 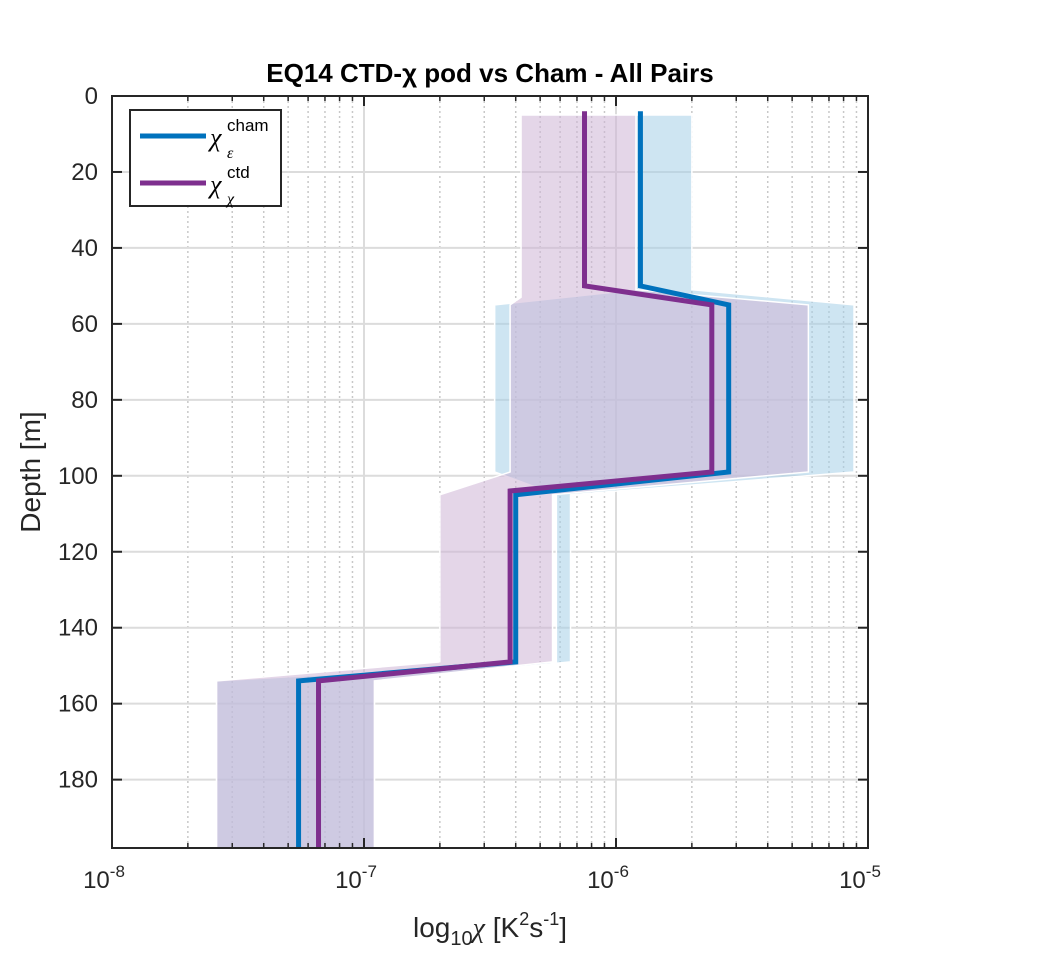 I want to click on y-tick-label: 160, so click(x=78, y=704).